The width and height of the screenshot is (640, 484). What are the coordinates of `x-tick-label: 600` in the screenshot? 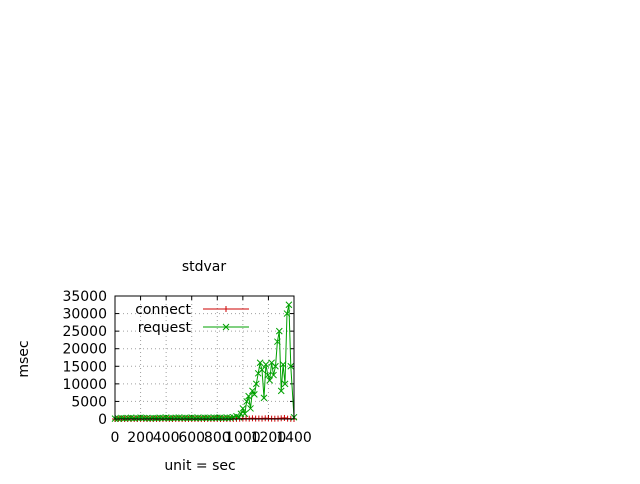 It's located at (191, 438).